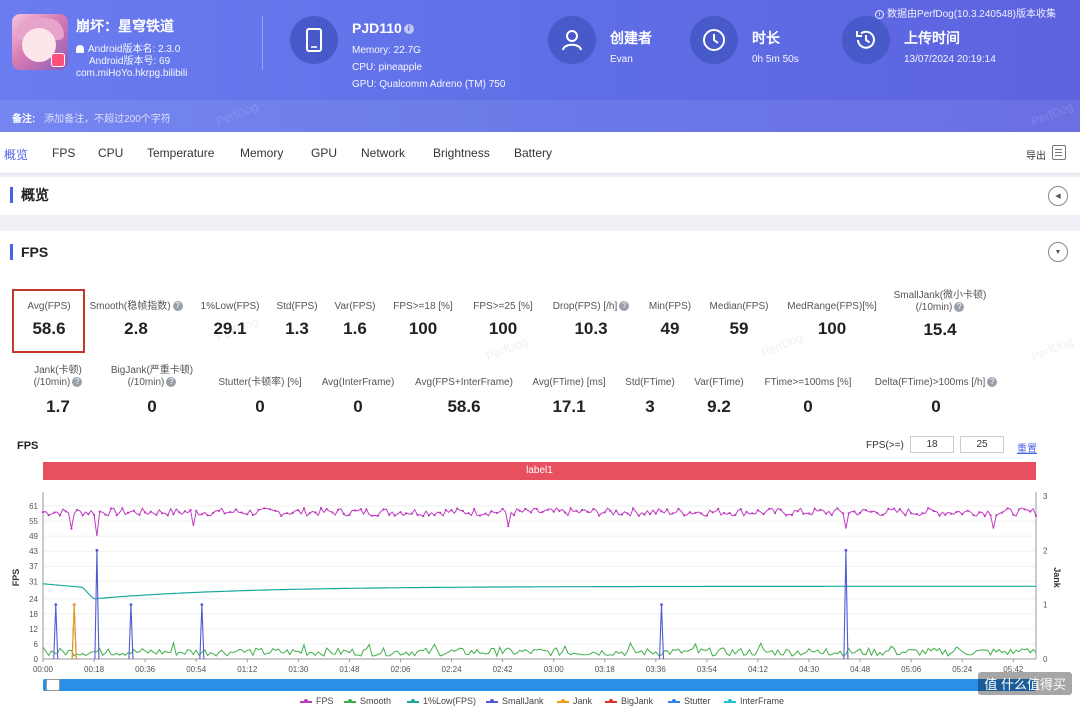 This screenshot has height=707, width=1080. I want to click on fps-collapse-icon: ▼, so click(1058, 252).